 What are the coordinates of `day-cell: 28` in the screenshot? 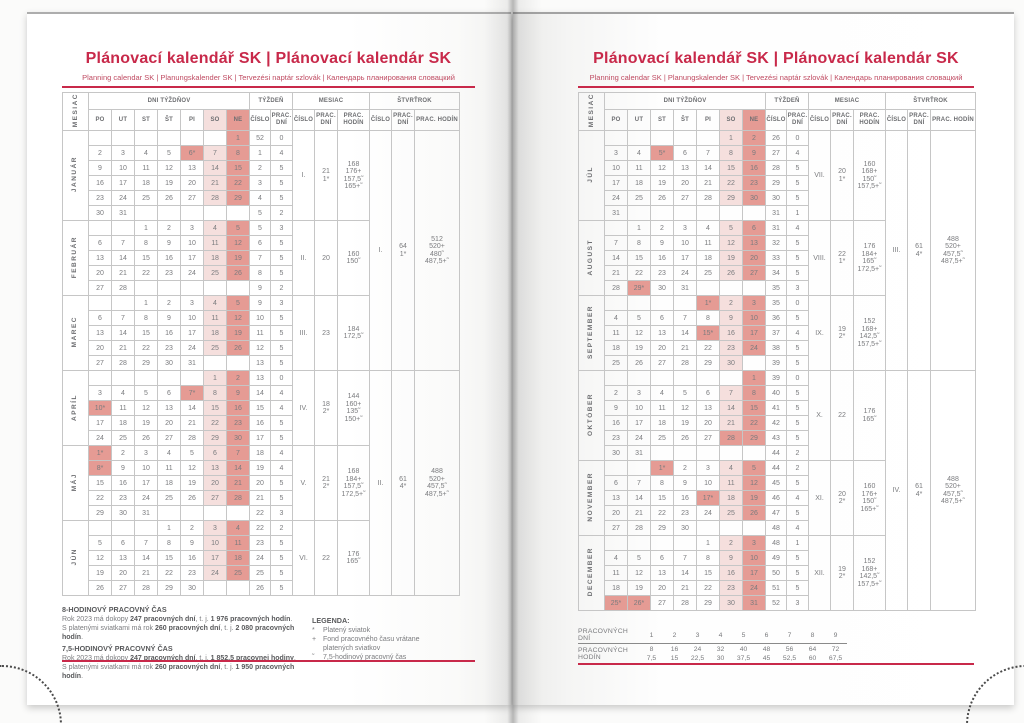 It's located at (685, 363).